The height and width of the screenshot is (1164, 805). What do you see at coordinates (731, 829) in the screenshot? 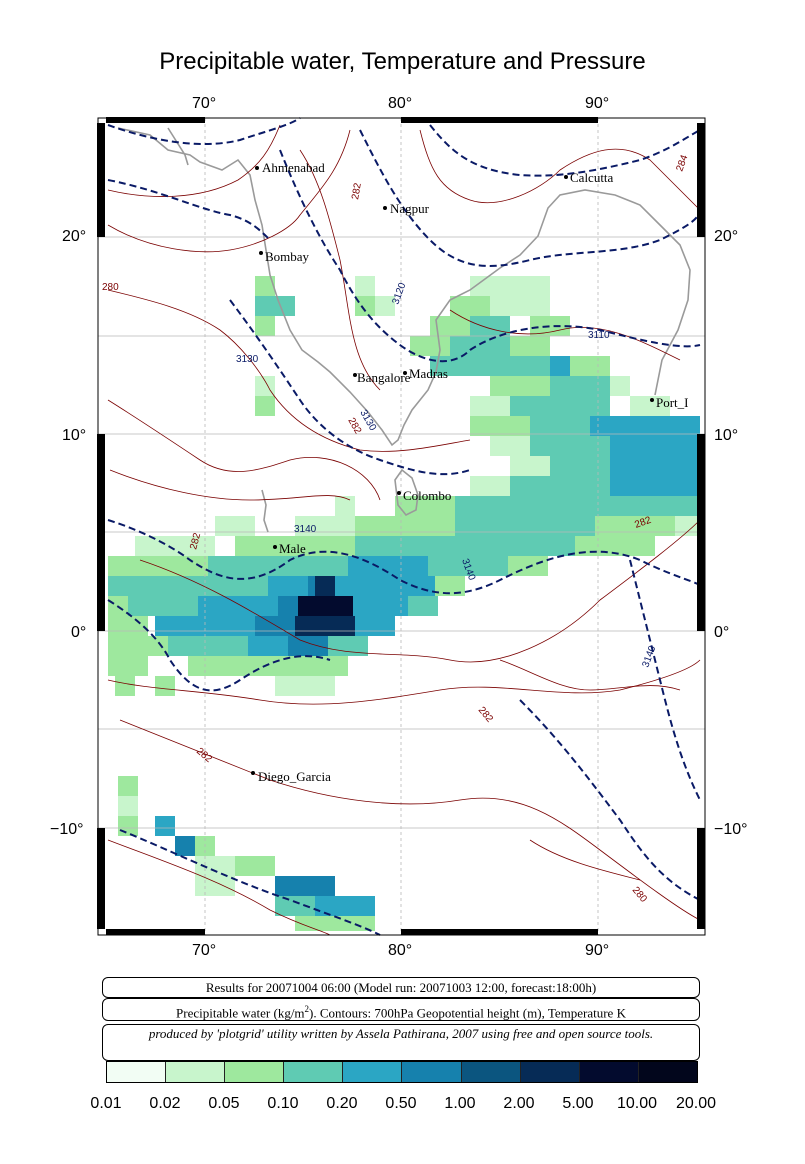
I see `lat-label-right: −10°` at bounding box center [731, 829].